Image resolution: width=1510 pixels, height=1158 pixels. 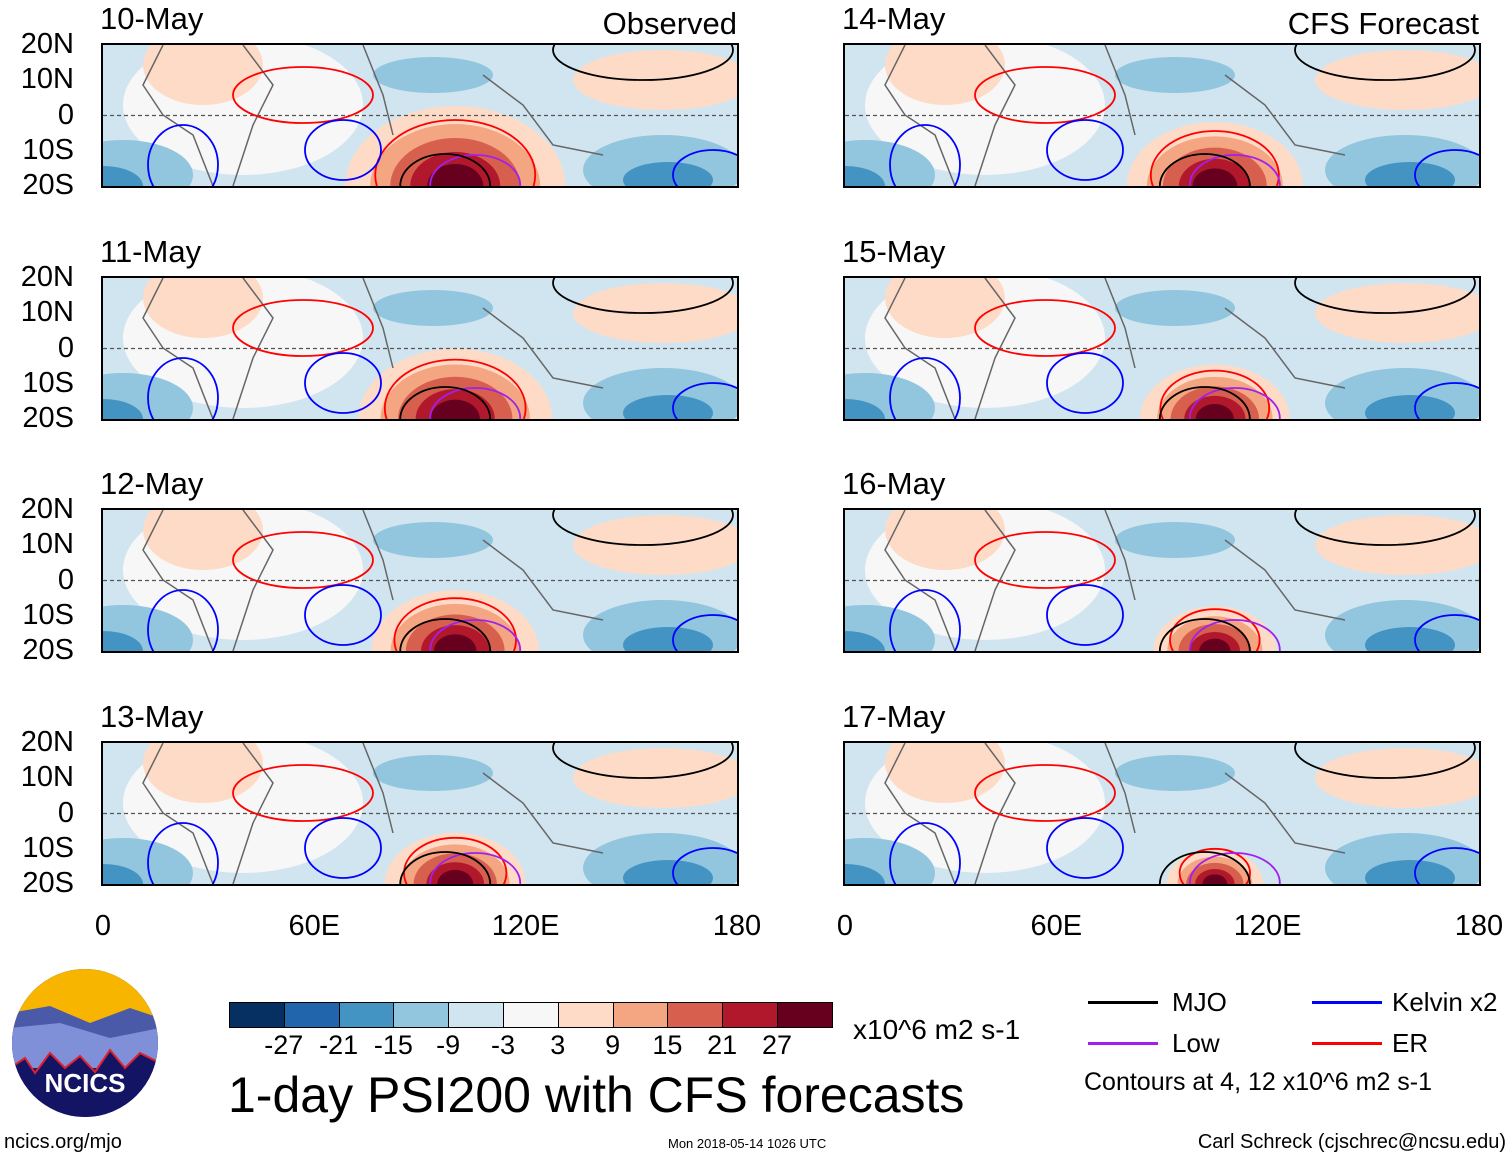 What do you see at coordinates (503, 1045) in the screenshot?
I see `colorbar-label: -3` at bounding box center [503, 1045].